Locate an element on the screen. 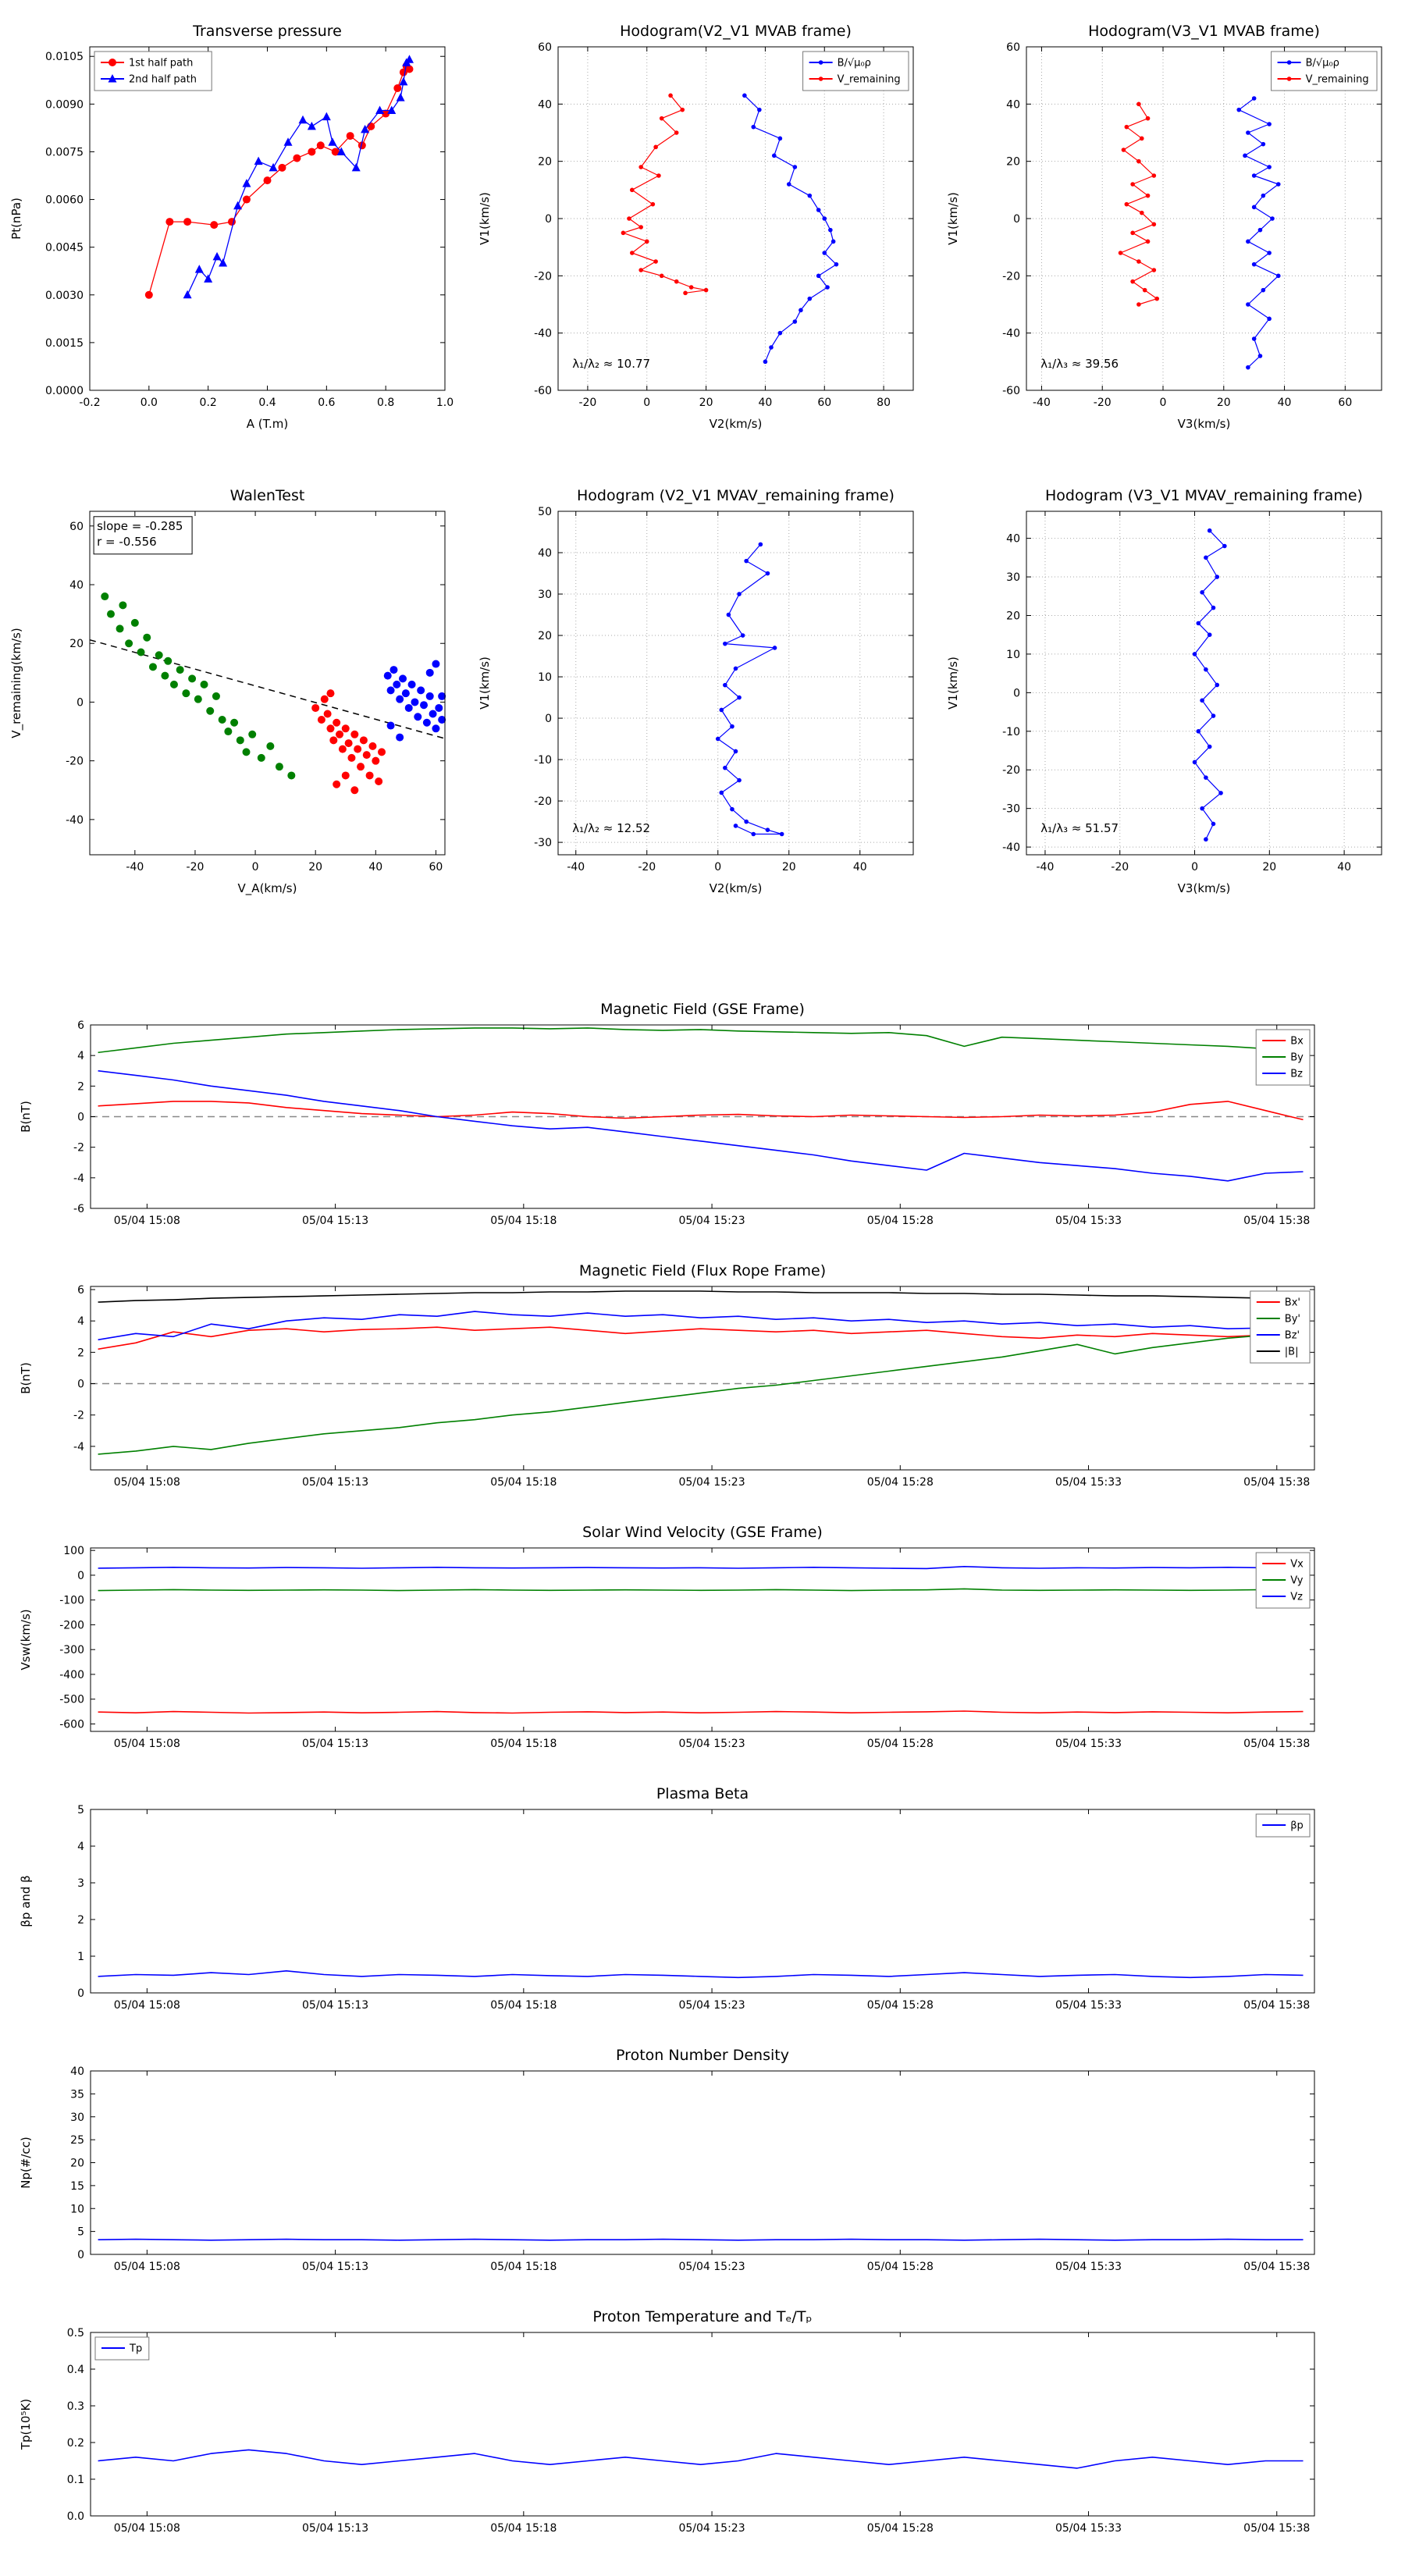  y-tick-label: -300 is located at coordinates (72, 1650).